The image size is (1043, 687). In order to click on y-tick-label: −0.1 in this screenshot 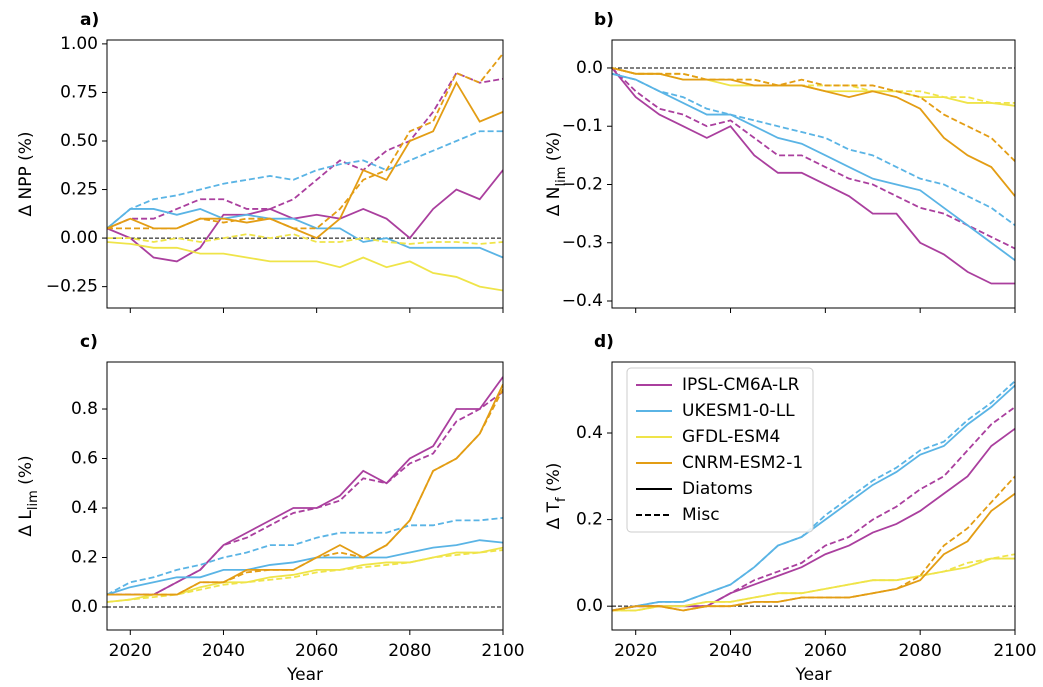, I will do `click(582, 126)`.